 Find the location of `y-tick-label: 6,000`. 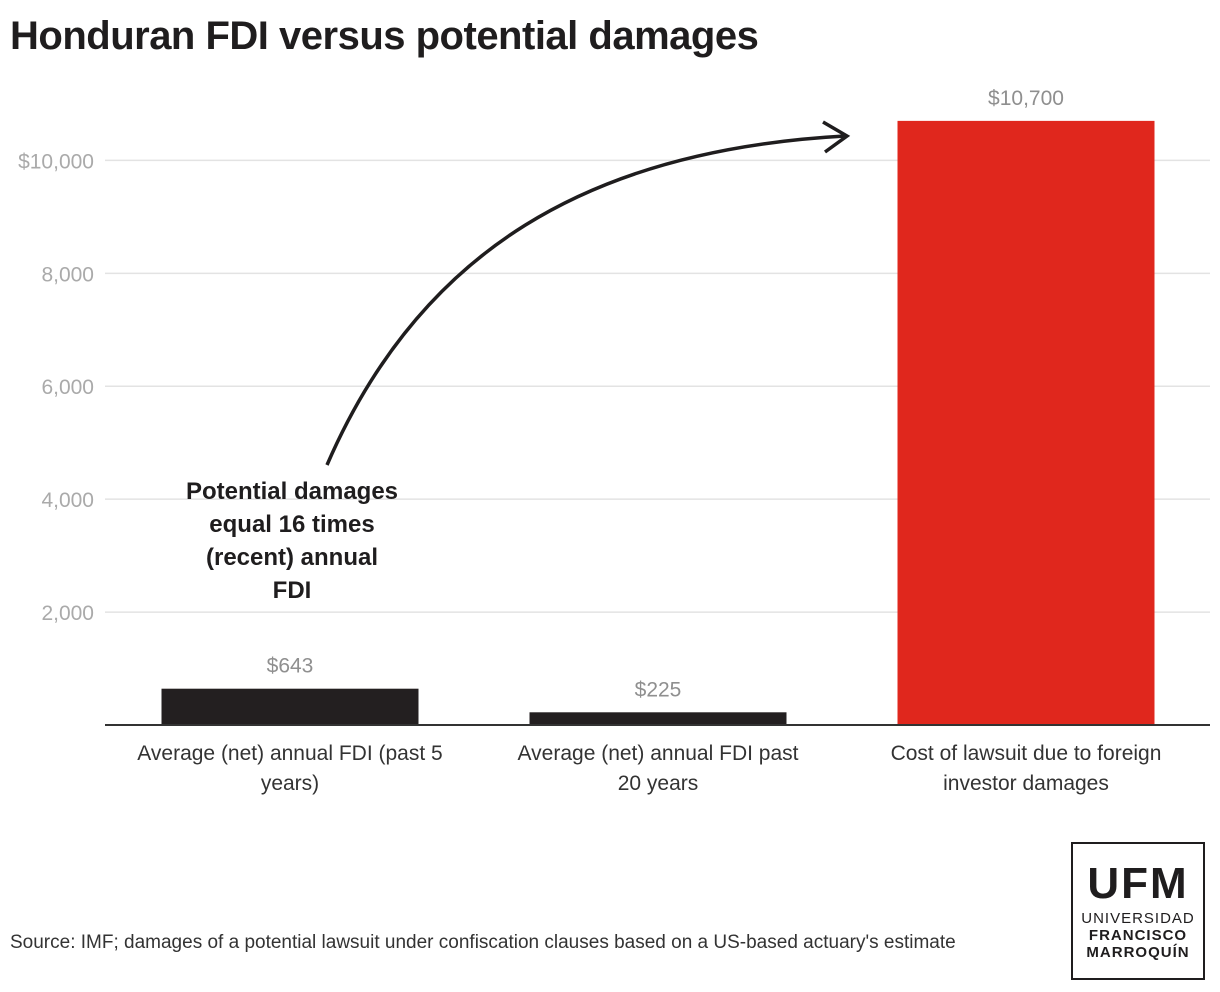

y-tick-label: 6,000 is located at coordinates (67, 387).